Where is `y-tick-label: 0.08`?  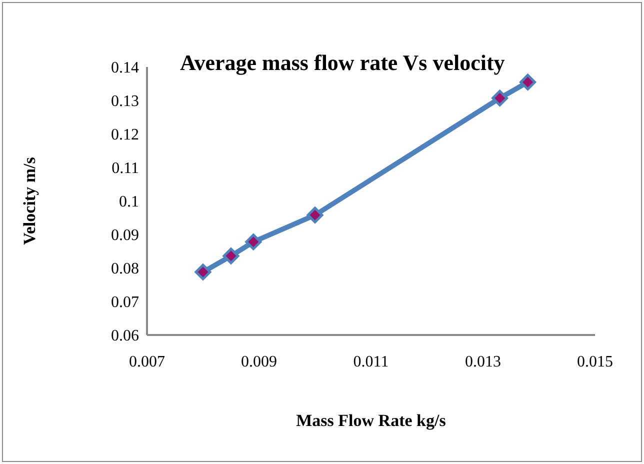 y-tick-label: 0.08 is located at coordinates (125, 269).